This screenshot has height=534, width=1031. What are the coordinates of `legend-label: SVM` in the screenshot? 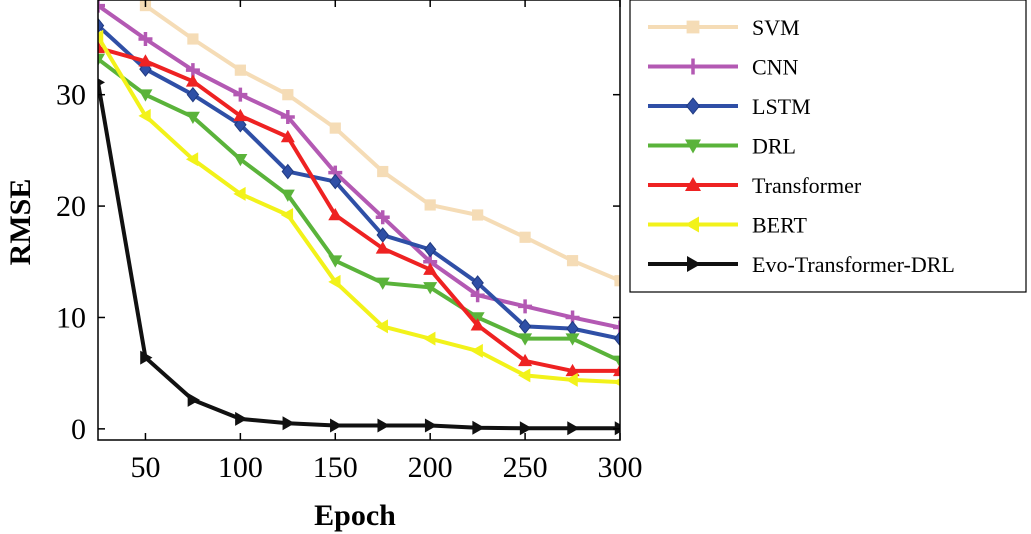 It's located at (776, 27).